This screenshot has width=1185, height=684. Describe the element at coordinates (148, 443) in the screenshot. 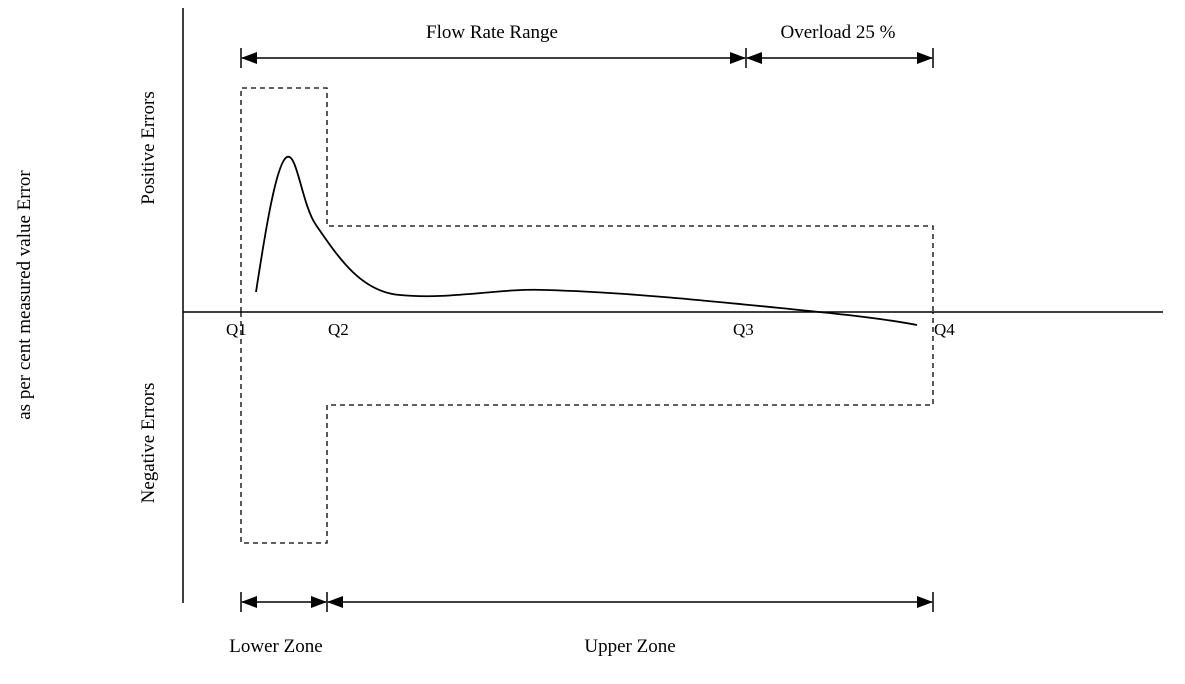

I see `negative-errors-label: Negative Errors` at that location.